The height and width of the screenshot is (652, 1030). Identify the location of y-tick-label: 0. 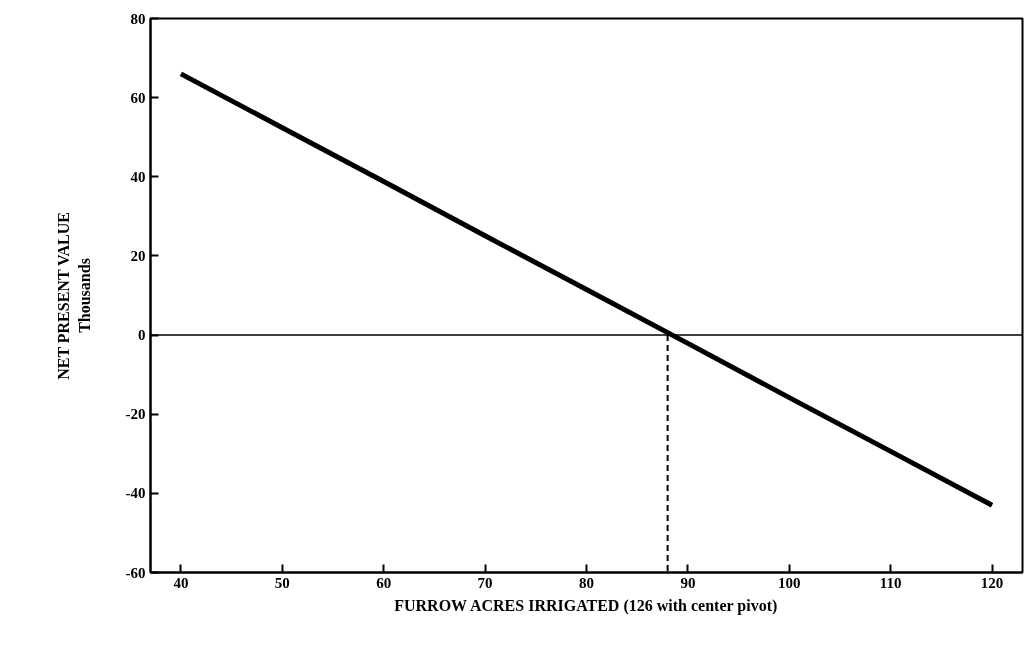
(142, 335).